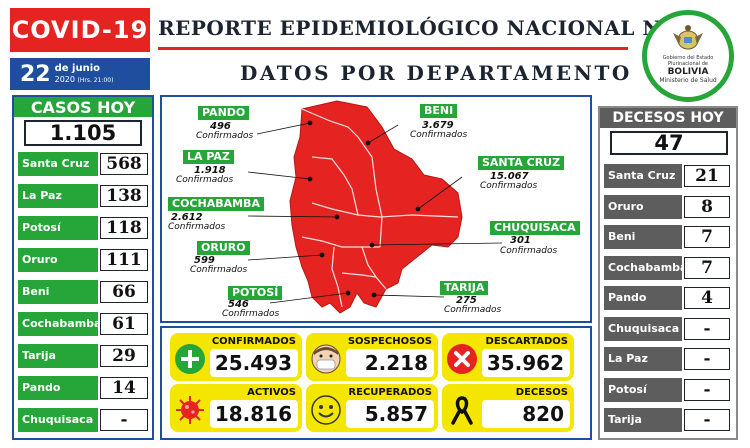 This screenshot has height=448, width=750. Describe the element at coordinates (254, 414) in the screenshot. I see `summary-value: 18.816` at that location.